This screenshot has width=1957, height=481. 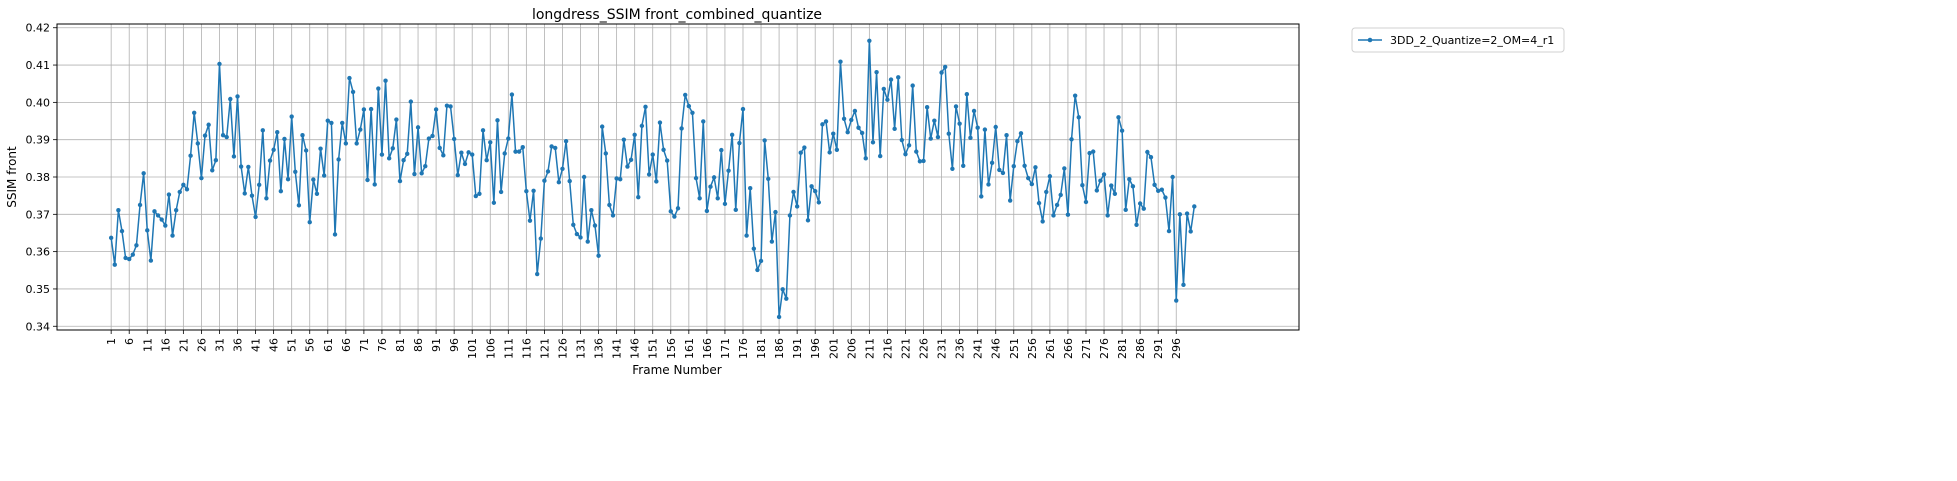 What do you see at coordinates (256, 345) in the screenshot?
I see `x-tick-label: 41` at bounding box center [256, 345].